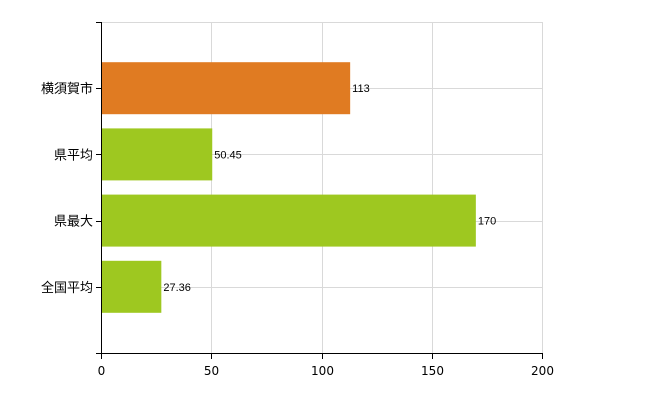  I want to click on data-label: 170, so click(487, 222).